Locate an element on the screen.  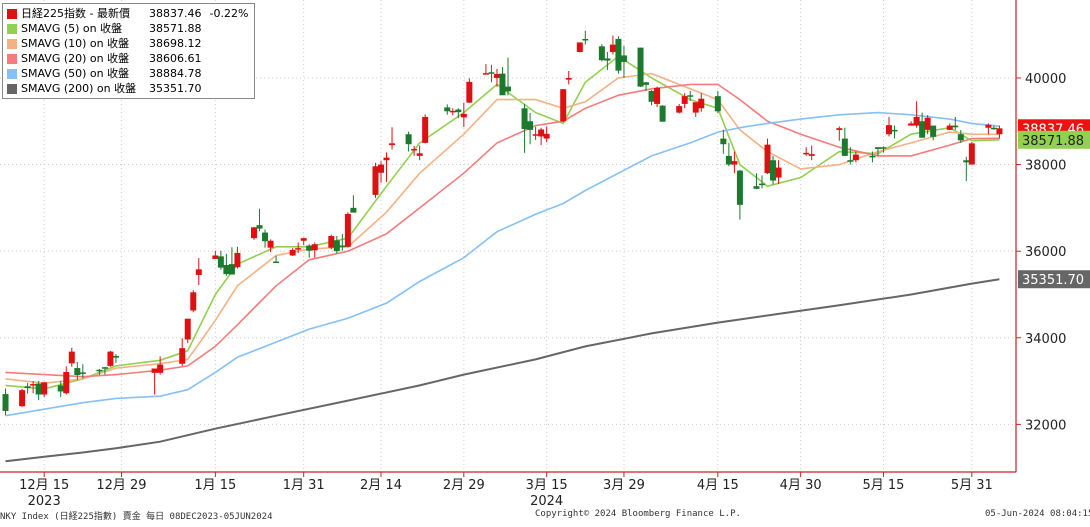
x-tick-label: 3月 15 is located at coordinates (547, 485).